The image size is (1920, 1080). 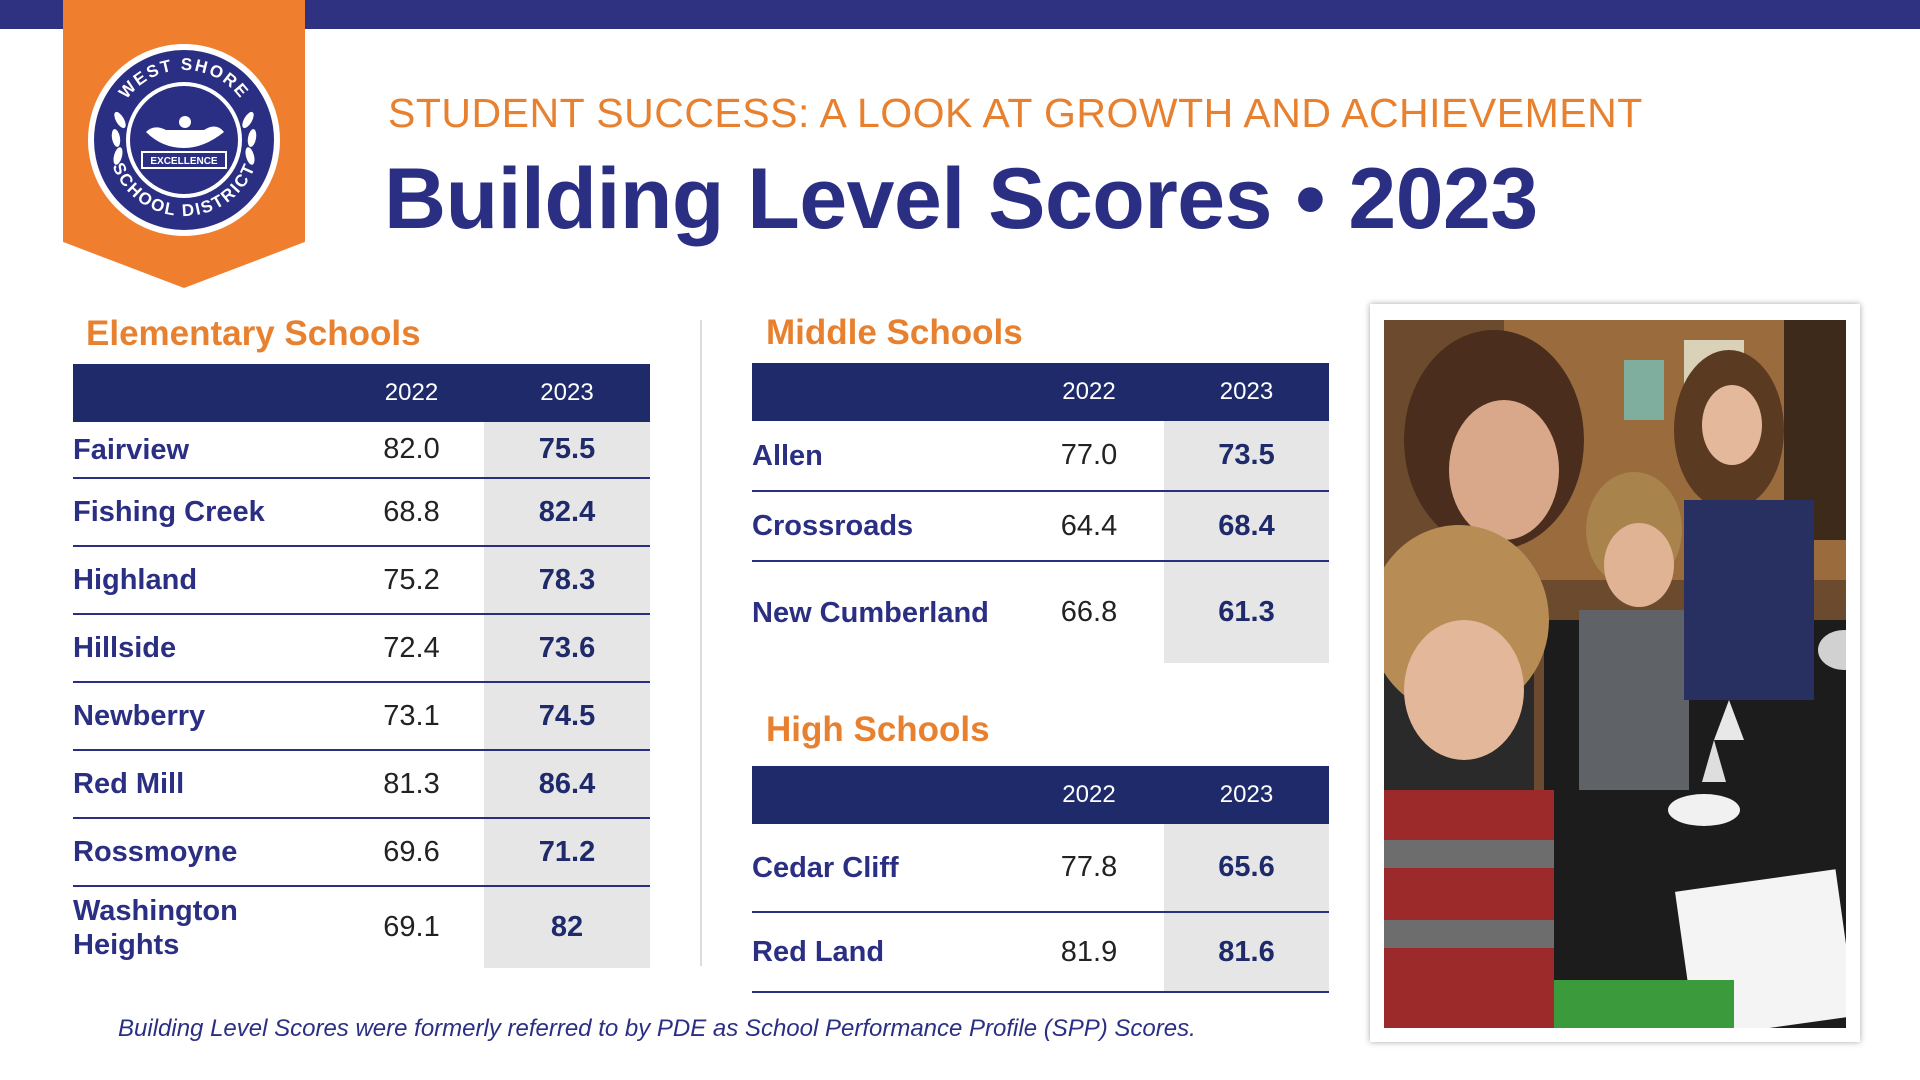 What do you see at coordinates (1089, 456) in the screenshot?
I see `score-2022-cell: 77.0` at bounding box center [1089, 456].